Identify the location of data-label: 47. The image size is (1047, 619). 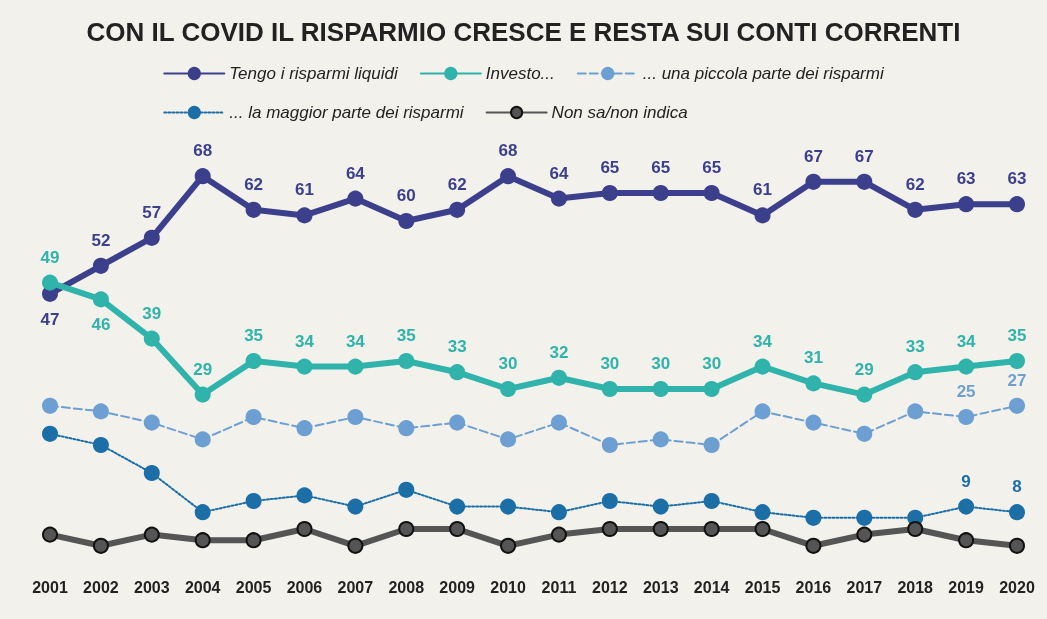
(50, 319).